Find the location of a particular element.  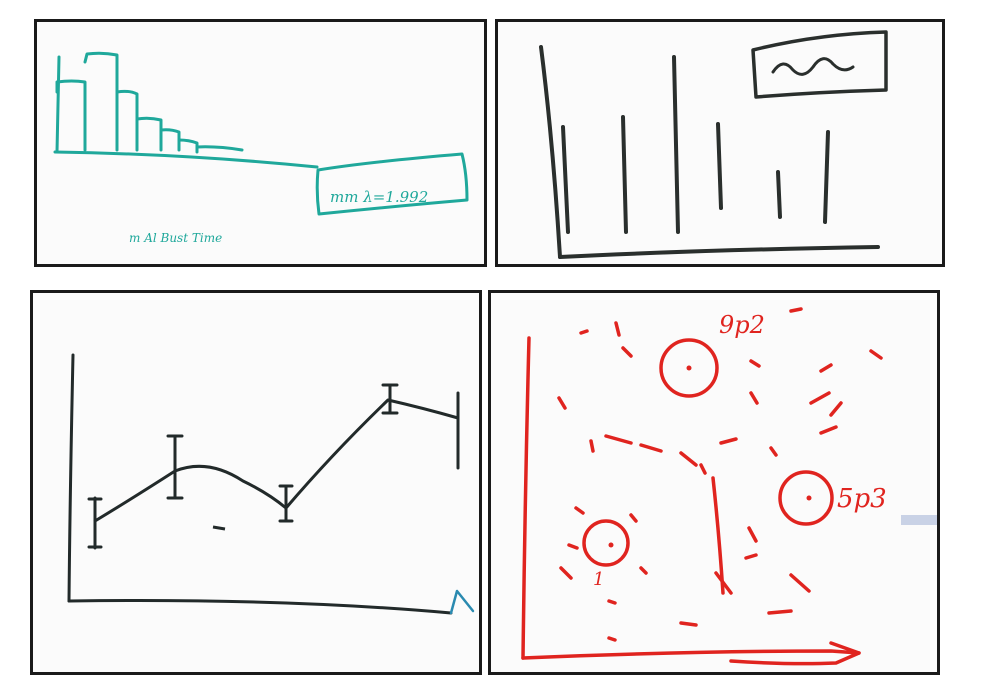

scatter-label-3: 1 is located at coordinates (598, 579).